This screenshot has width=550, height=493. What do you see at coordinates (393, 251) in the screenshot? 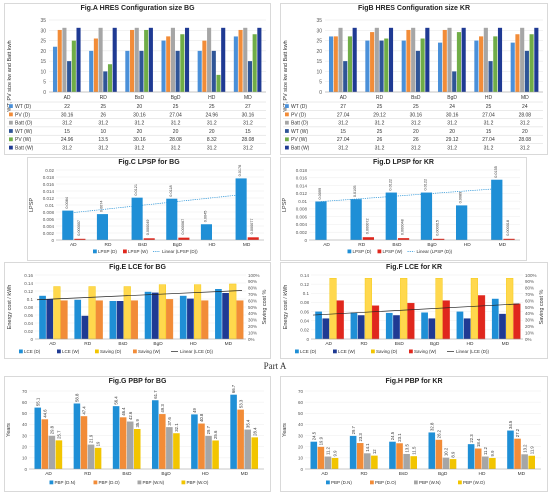
I see `legend-label: LPSP (W)` at bounding box center [393, 251].